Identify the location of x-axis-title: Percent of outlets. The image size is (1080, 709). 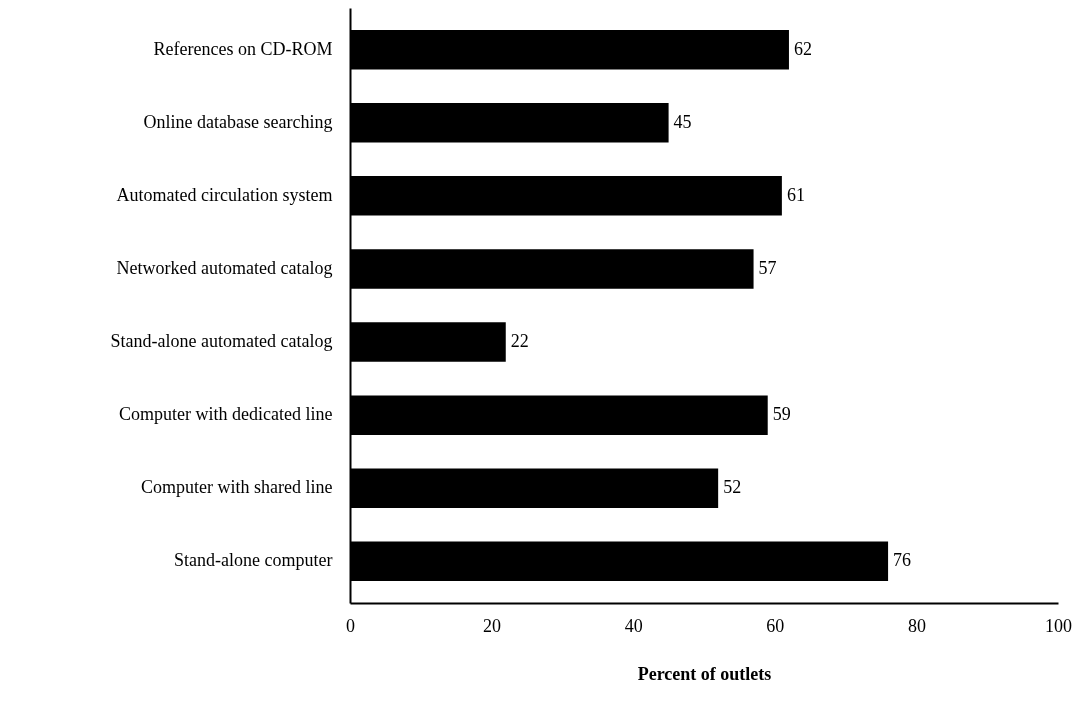
(704, 673).